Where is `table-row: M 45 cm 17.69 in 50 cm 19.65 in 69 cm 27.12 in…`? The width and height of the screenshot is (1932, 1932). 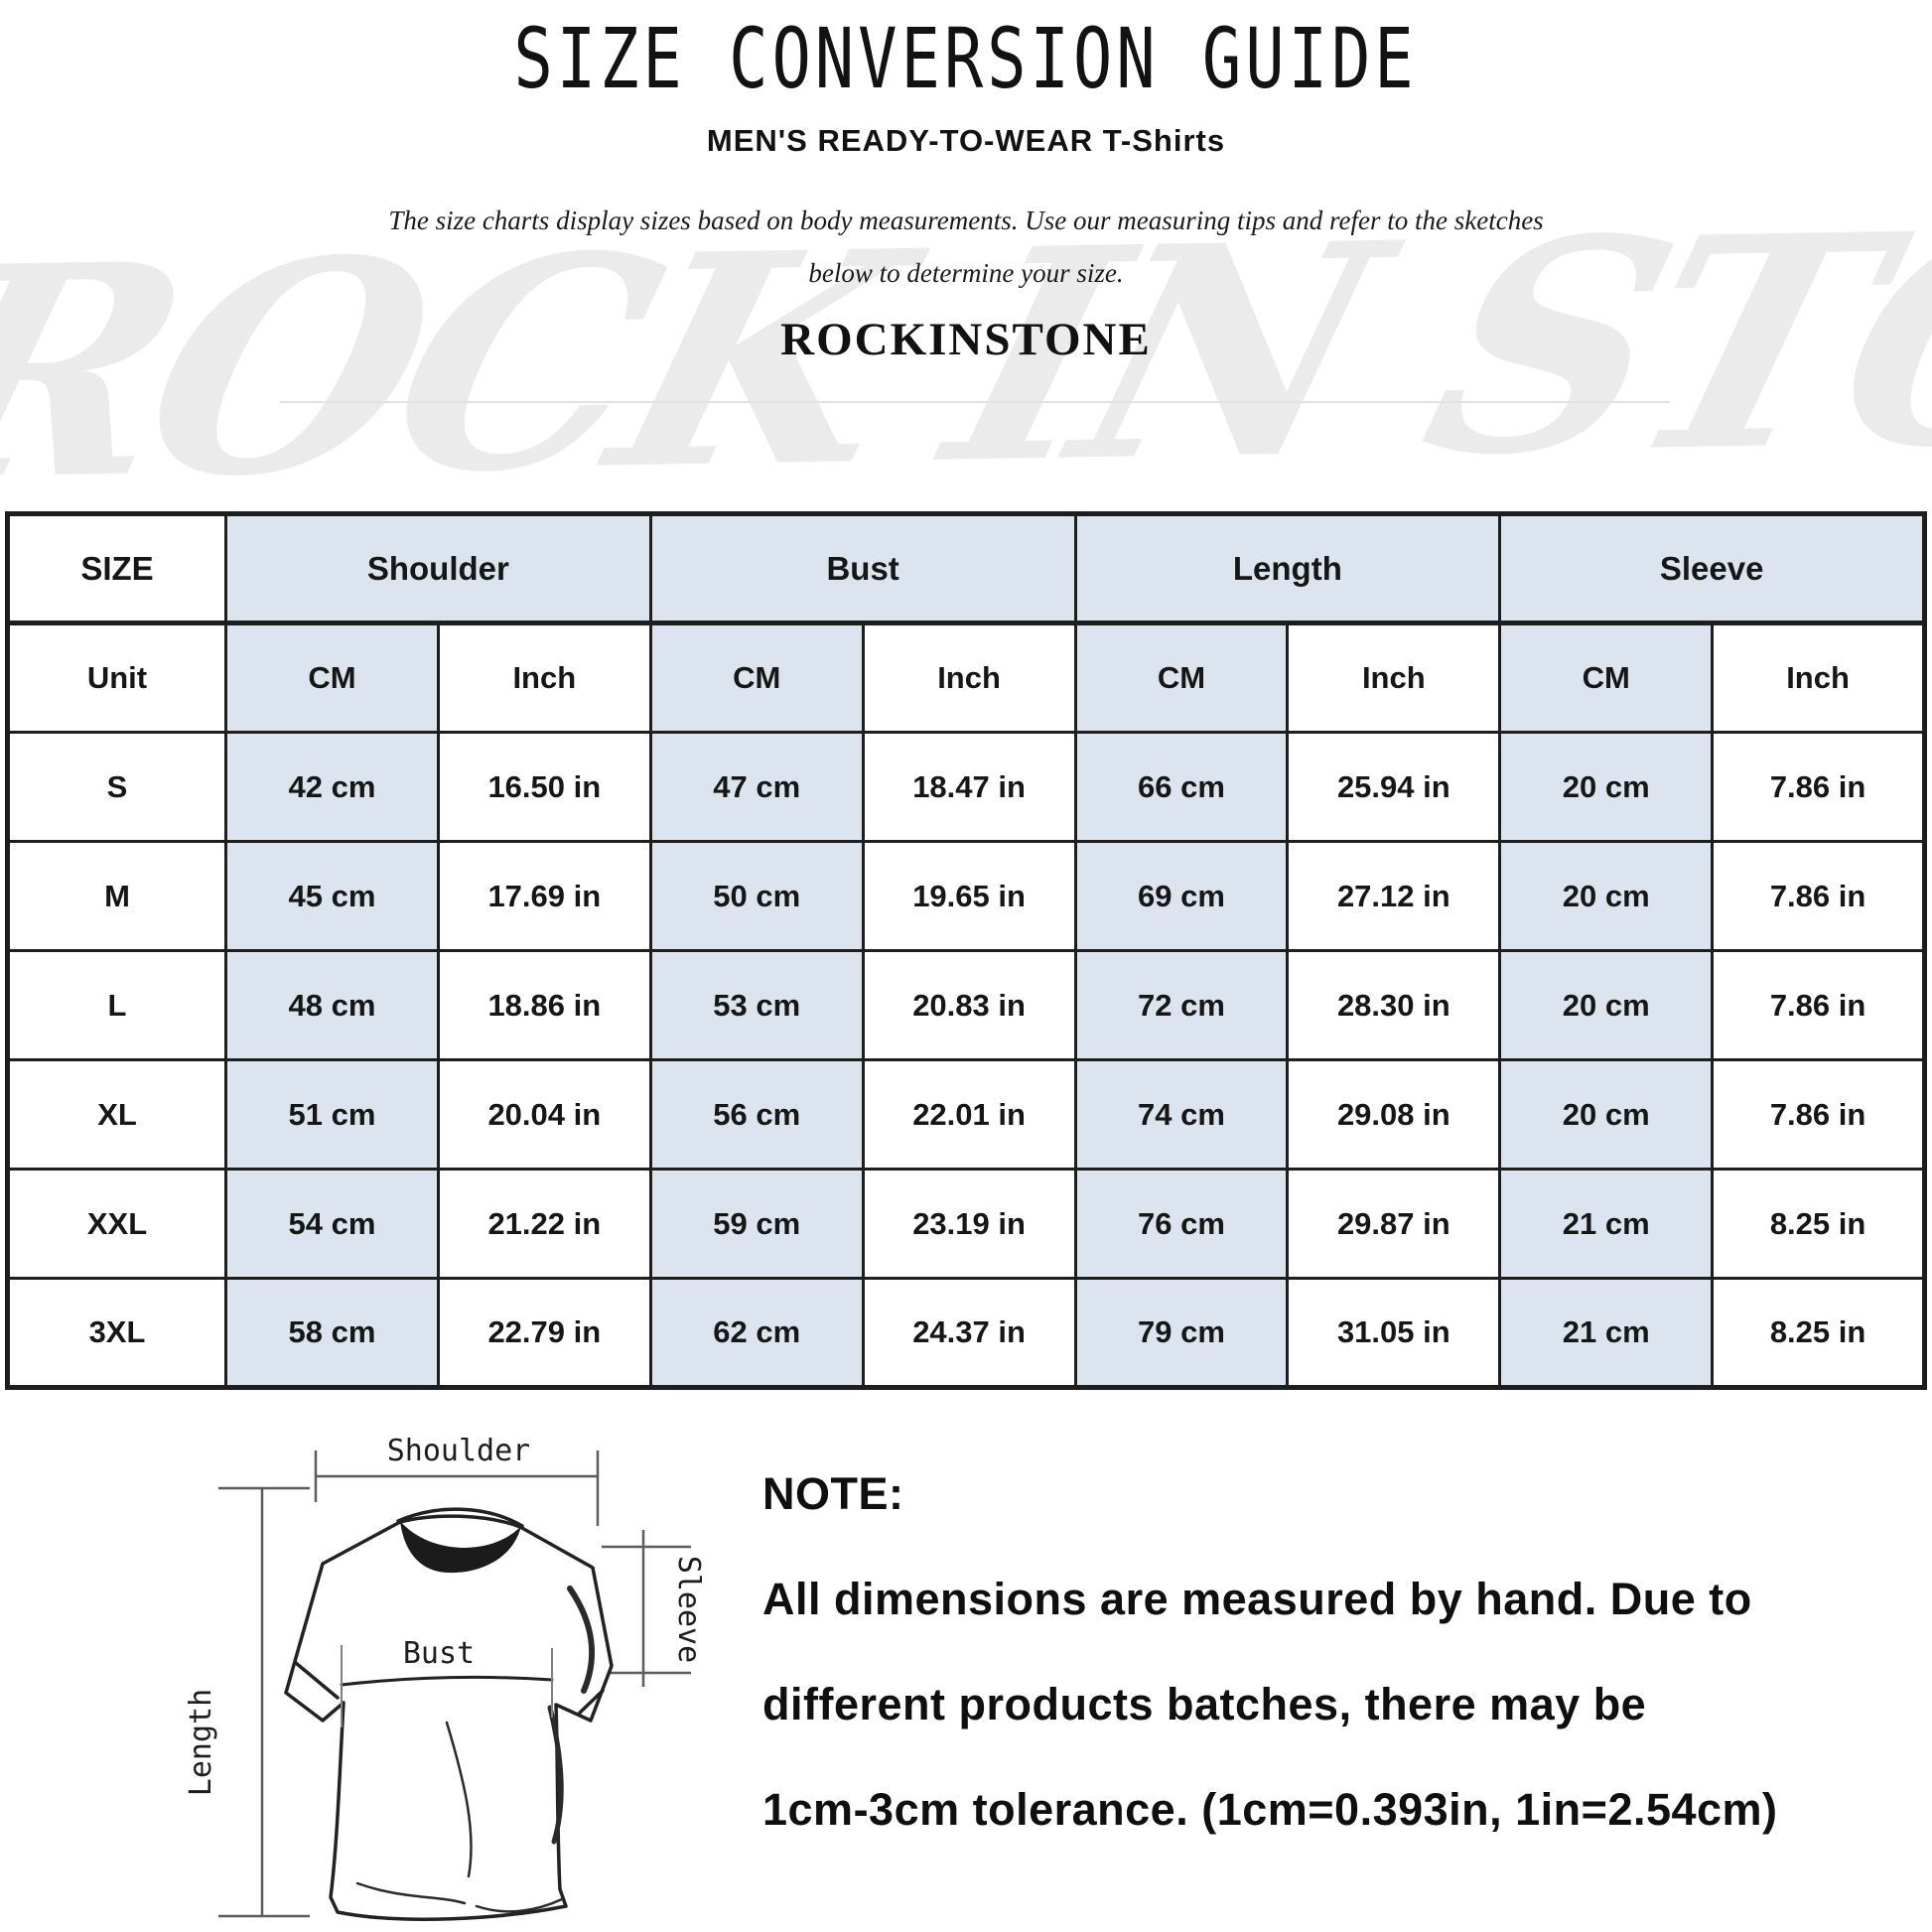
table-row: M 45 cm 17.69 in 50 cm 19.65 in 69 cm 27.12 in… is located at coordinates (966, 896).